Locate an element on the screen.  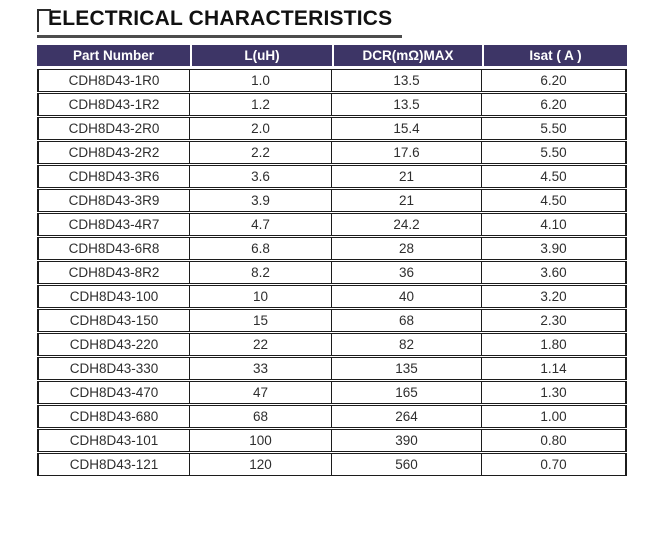
column-header-dcr: DCR(mΩ)MAX is located at coordinates (407, 56).